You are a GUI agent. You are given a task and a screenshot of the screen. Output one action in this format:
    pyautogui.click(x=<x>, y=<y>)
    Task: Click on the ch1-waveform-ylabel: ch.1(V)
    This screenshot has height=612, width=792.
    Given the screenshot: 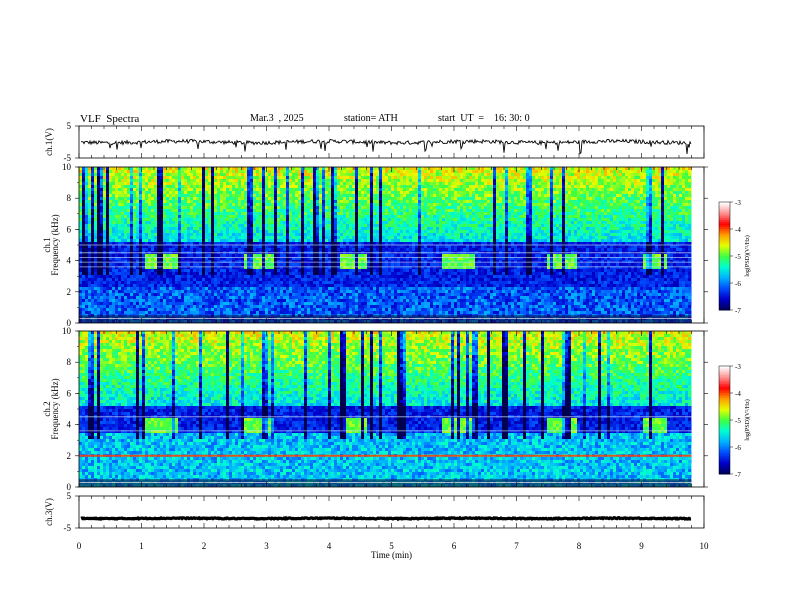 What is the action you would take?
    pyautogui.click(x=49, y=142)
    